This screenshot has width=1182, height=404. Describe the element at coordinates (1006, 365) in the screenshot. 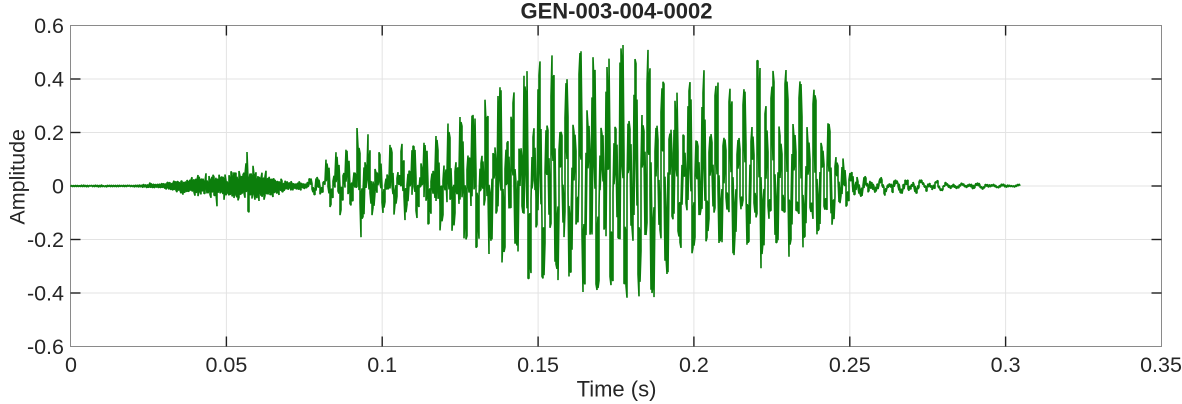

I see `svg-text: 0.3` at that location.